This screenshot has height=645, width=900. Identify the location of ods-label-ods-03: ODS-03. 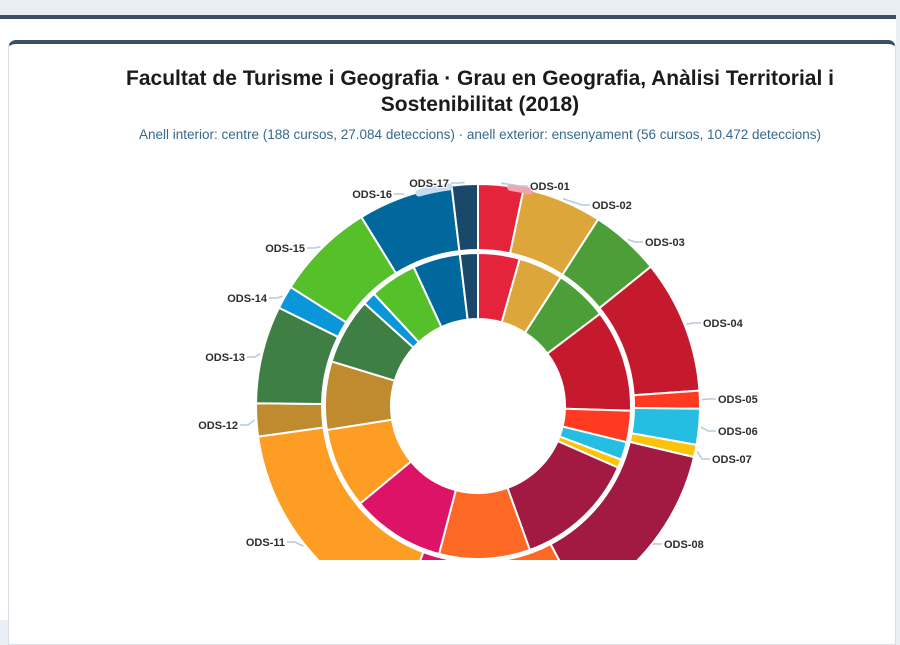
(665, 243).